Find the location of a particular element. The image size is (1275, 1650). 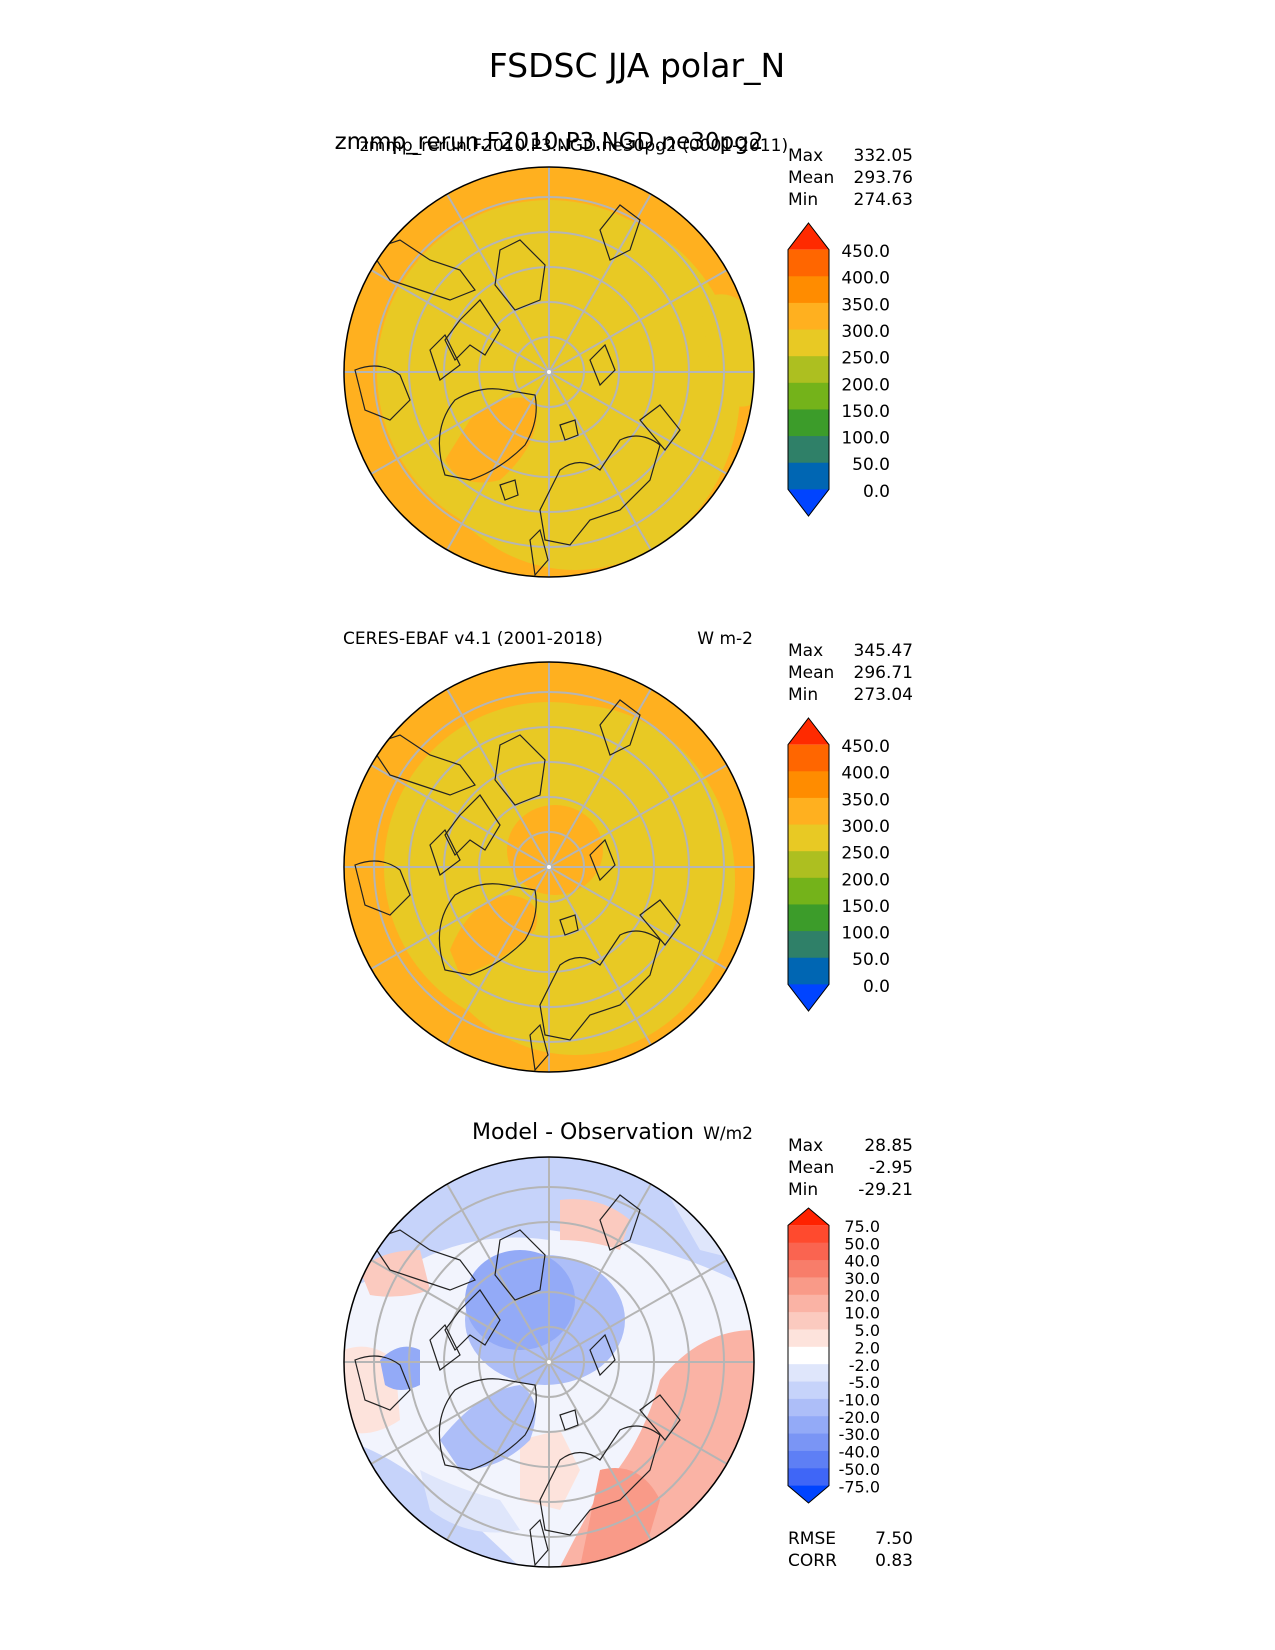

stat-value-corr: 0.83 is located at coordinates (894, 1561).